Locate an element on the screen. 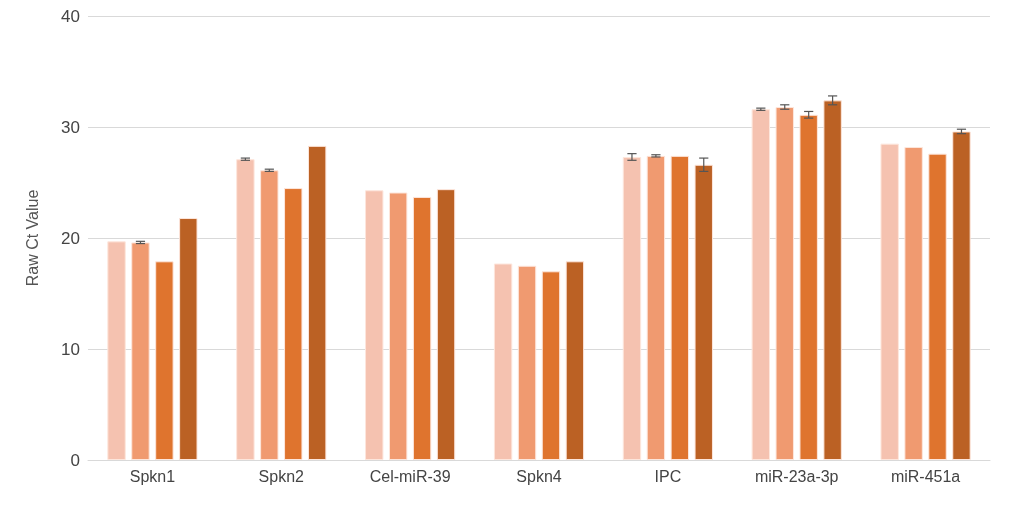 The width and height of the screenshot is (1030, 505). x-tick-label: Cel-miR-39 is located at coordinates (410, 476).